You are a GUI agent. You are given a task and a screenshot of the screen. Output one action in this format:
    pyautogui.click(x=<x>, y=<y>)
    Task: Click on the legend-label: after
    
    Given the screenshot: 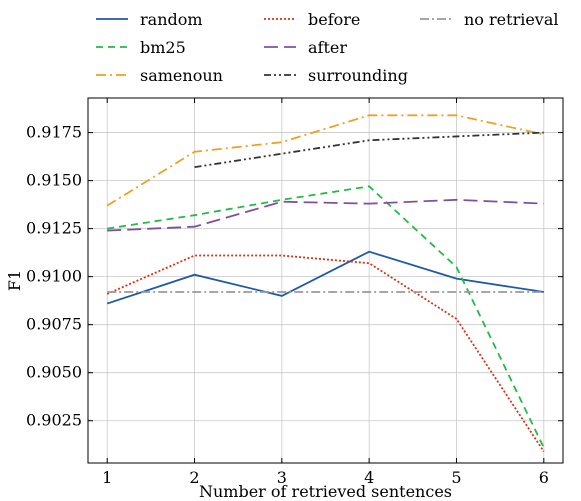 What is the action you would take?
    pyautogui.click(x=327, y=47)
    